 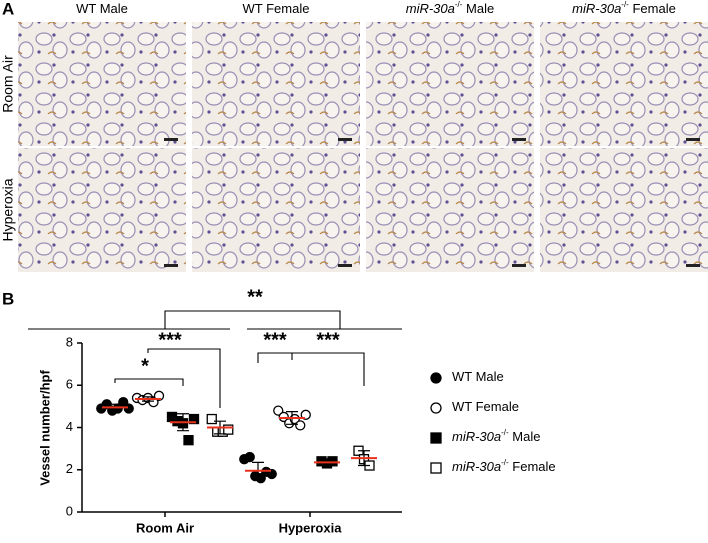 What do you see at coordinates (255, 297) in the screenshot?
I see `significance-label: **` at bounding box center [255, 297].